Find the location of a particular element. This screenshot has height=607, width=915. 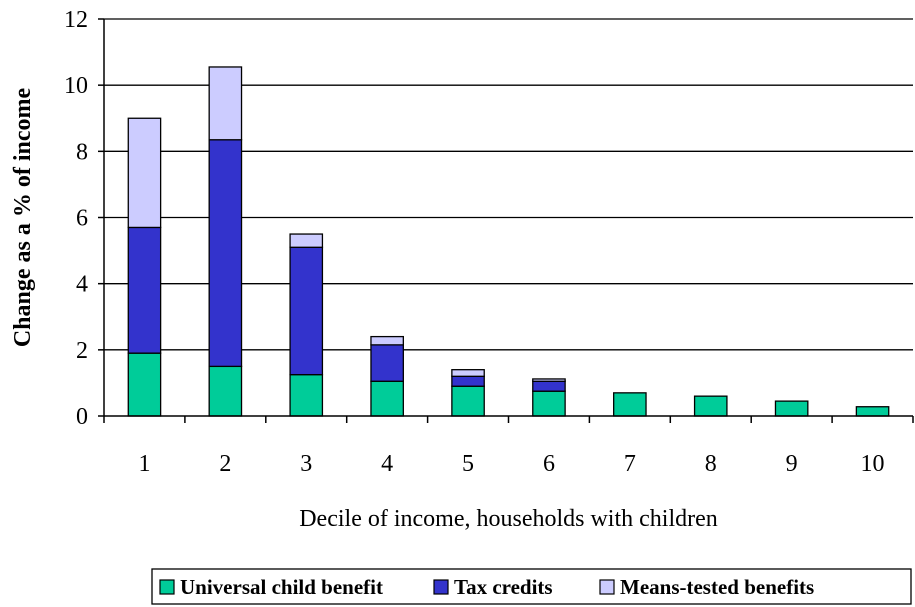

y-tick-label-0: 0 is located at coordinates (82, 417).